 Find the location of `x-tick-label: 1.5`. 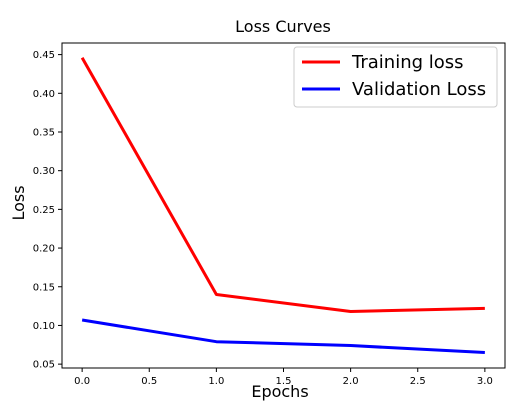

x-tick-label: 1.5 is located at coordinates (284, 381).